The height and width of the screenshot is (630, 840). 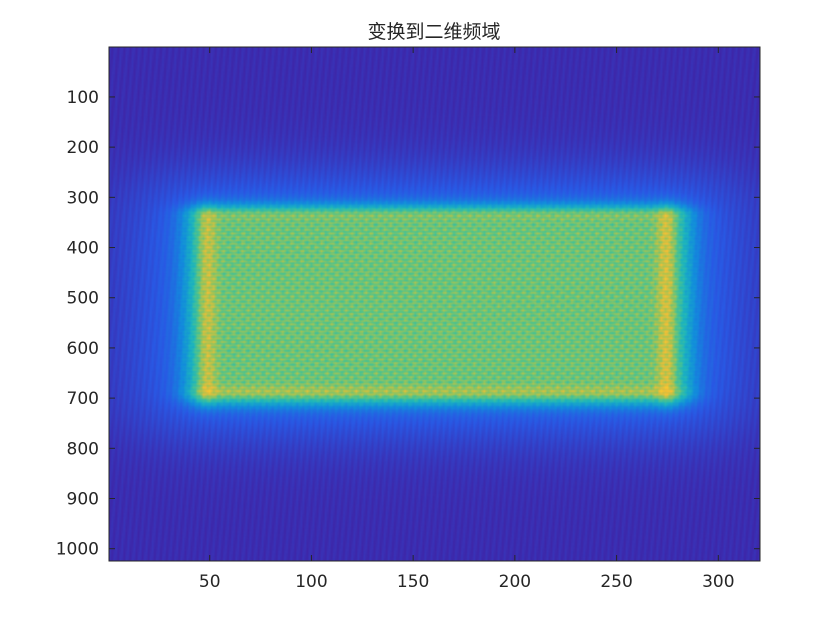 What do you see at coordinates (210, 582) in the screenshot?
I see `x-tick-label: 50` at bounding box center [210, 582].